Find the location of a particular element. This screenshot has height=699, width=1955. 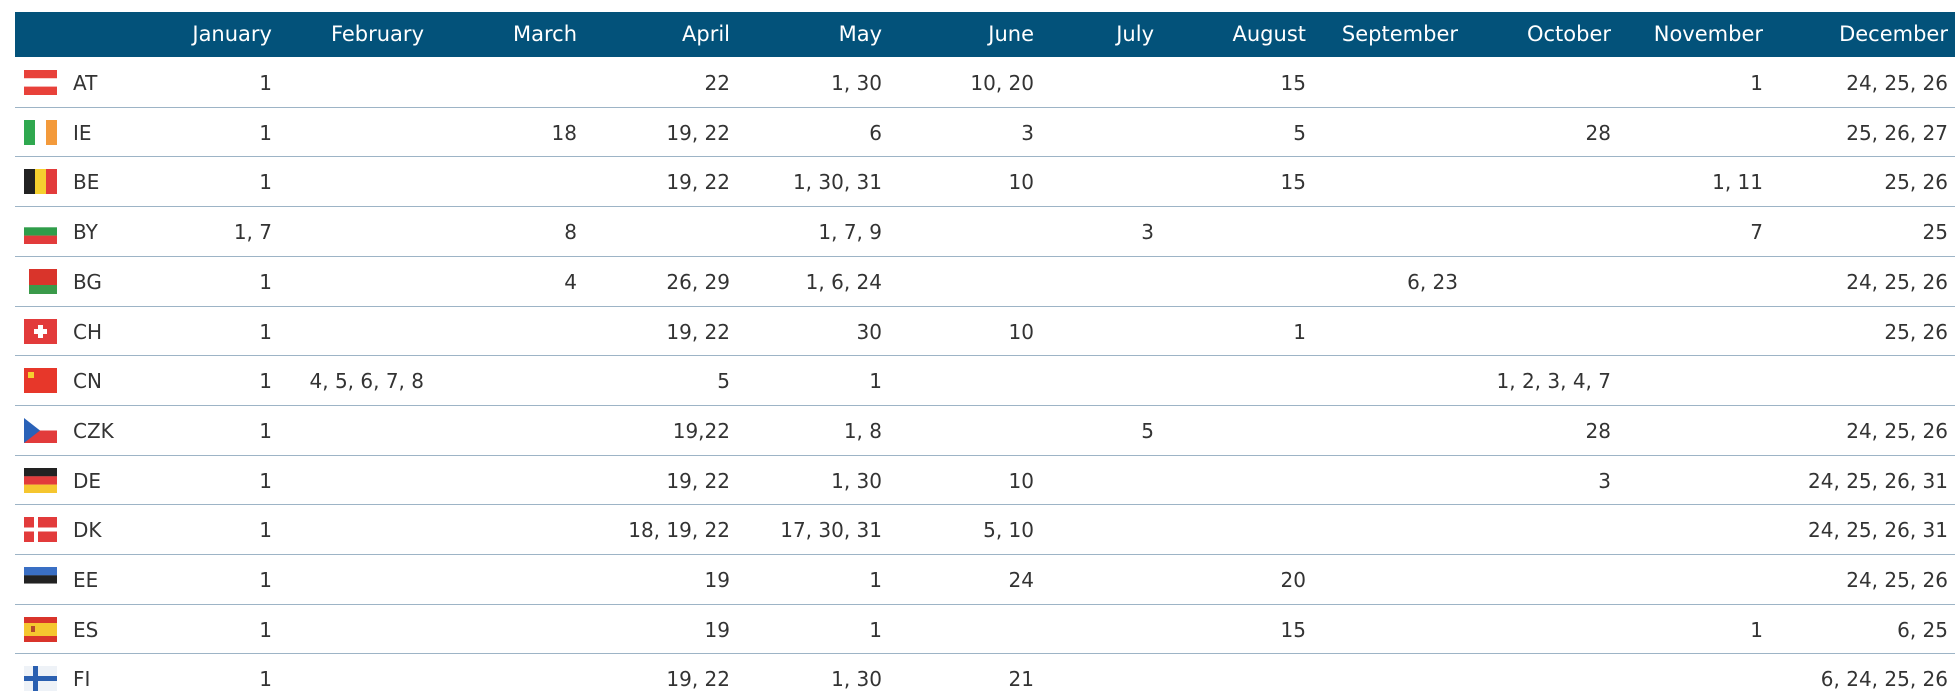

holiday-days: 4 is located at coordinates (570, 281).